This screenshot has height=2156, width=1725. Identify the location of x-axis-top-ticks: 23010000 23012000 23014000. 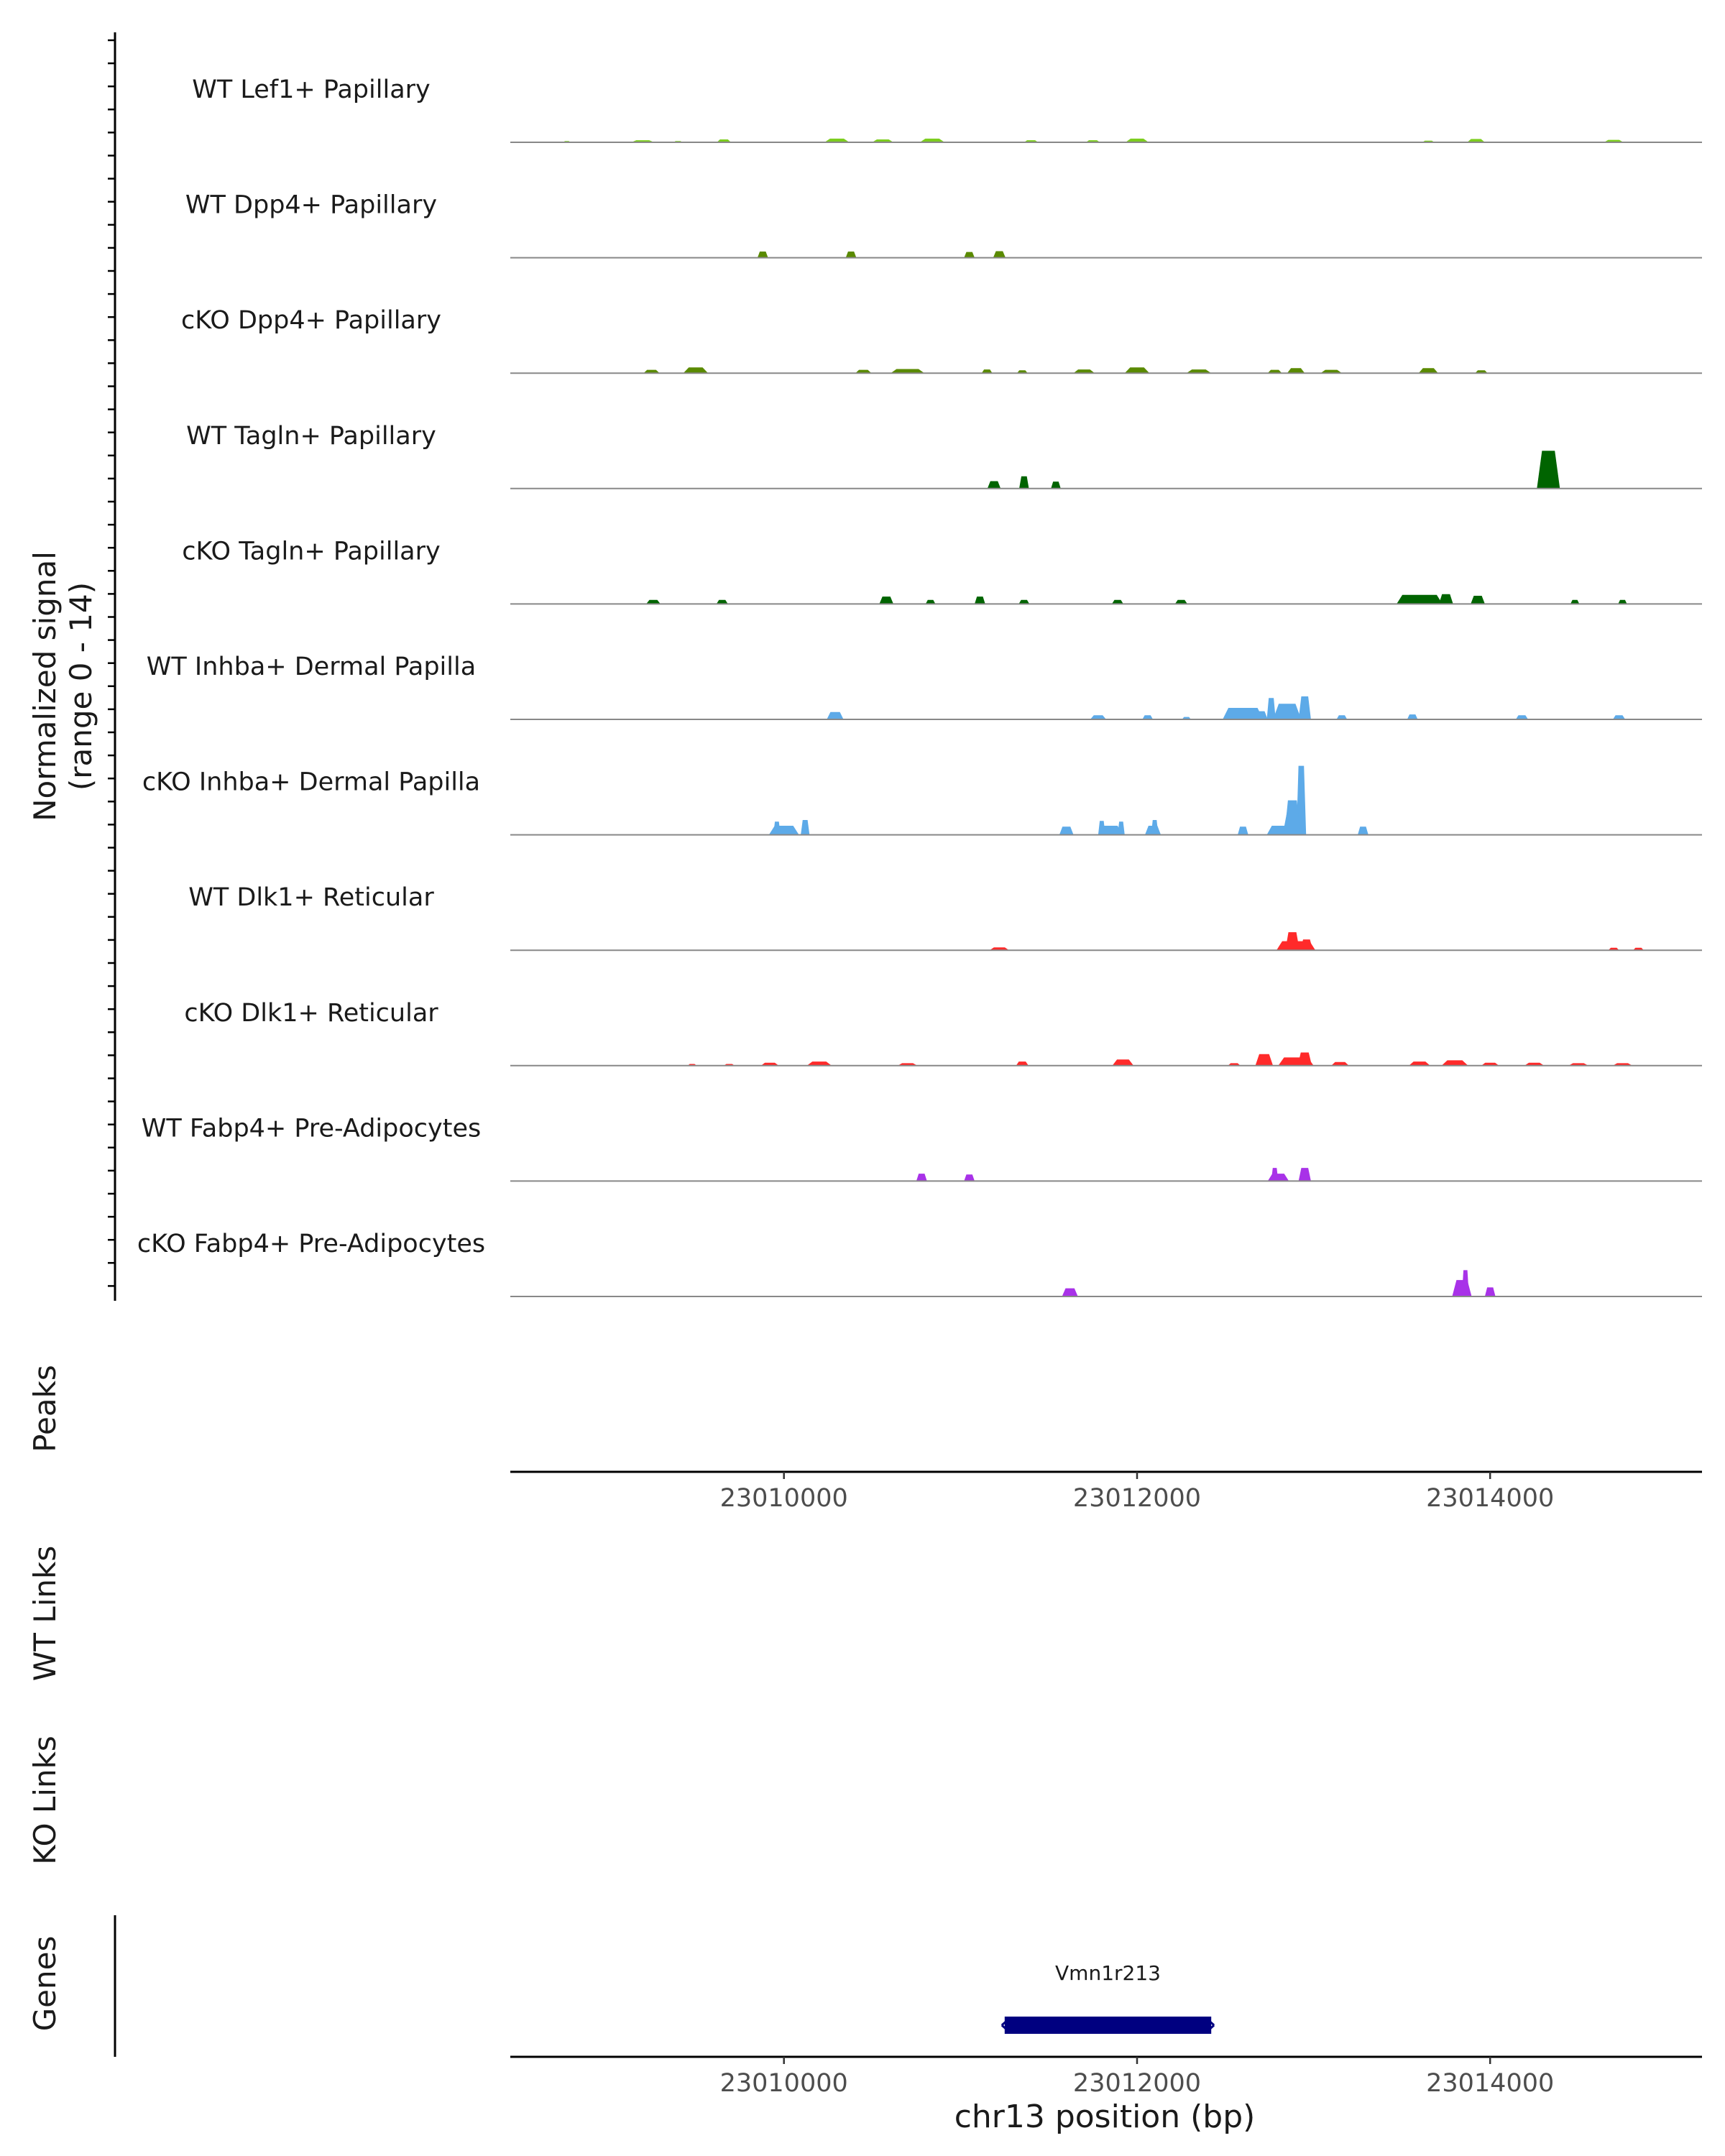
(1137, 1492).